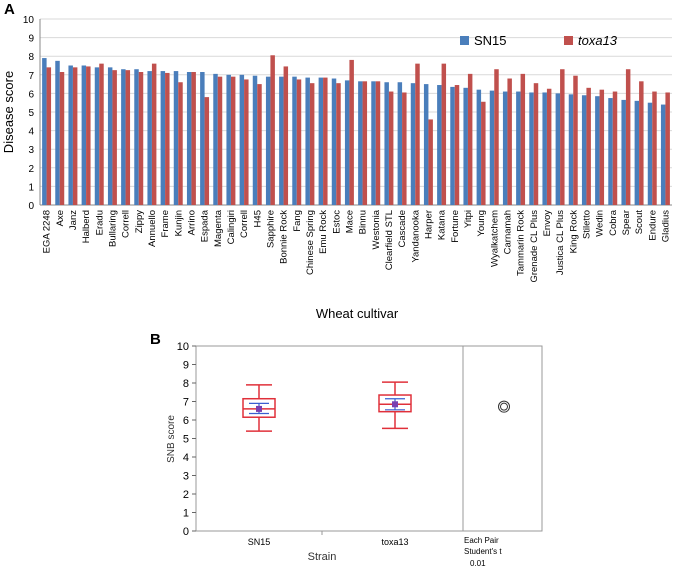 This screenshot has height=570, width=685. Describe the element at coordinates (568, 40) in the screenshot. I see `legend-swatch-toxa13` at that location.